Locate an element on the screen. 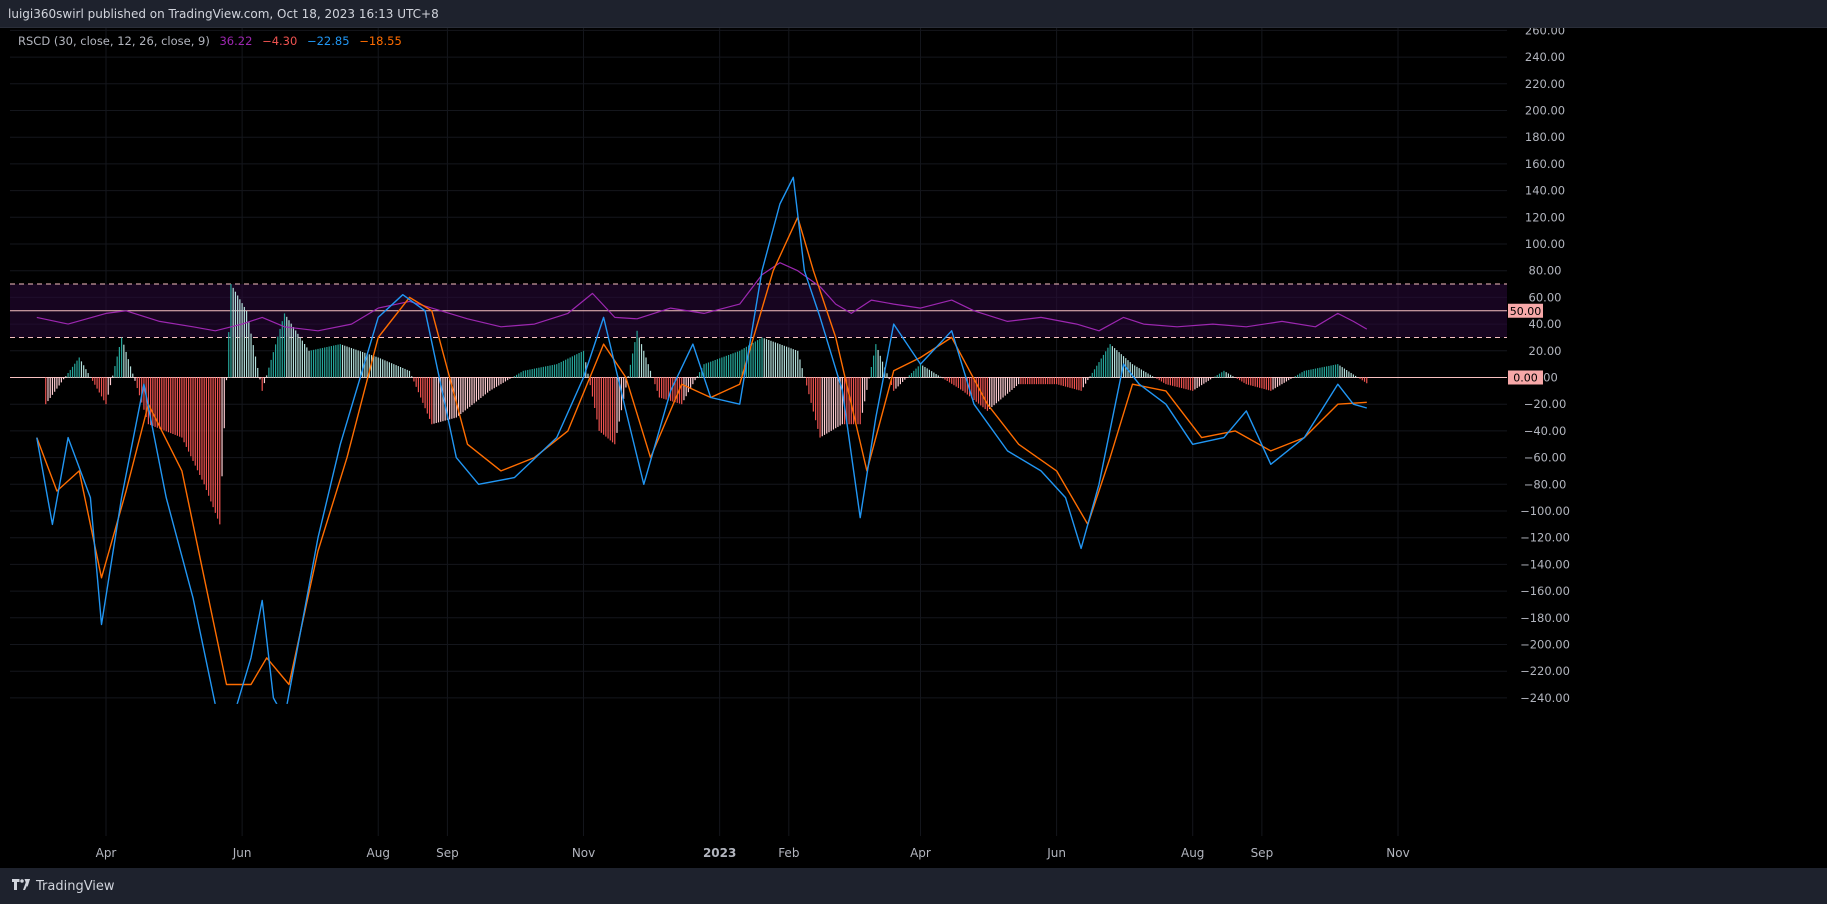  y-tick-label: −80.00 is located at coordinates (1545, 484).